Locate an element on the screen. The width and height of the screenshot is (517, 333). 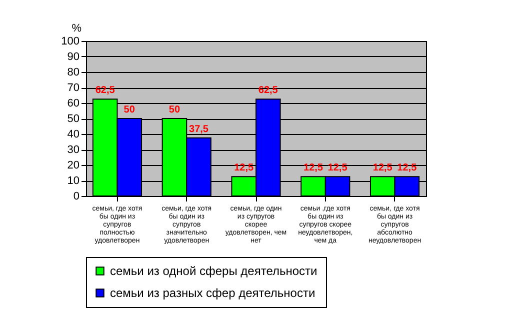
y-tick-label: 10 is located at coordinates (73, 181).